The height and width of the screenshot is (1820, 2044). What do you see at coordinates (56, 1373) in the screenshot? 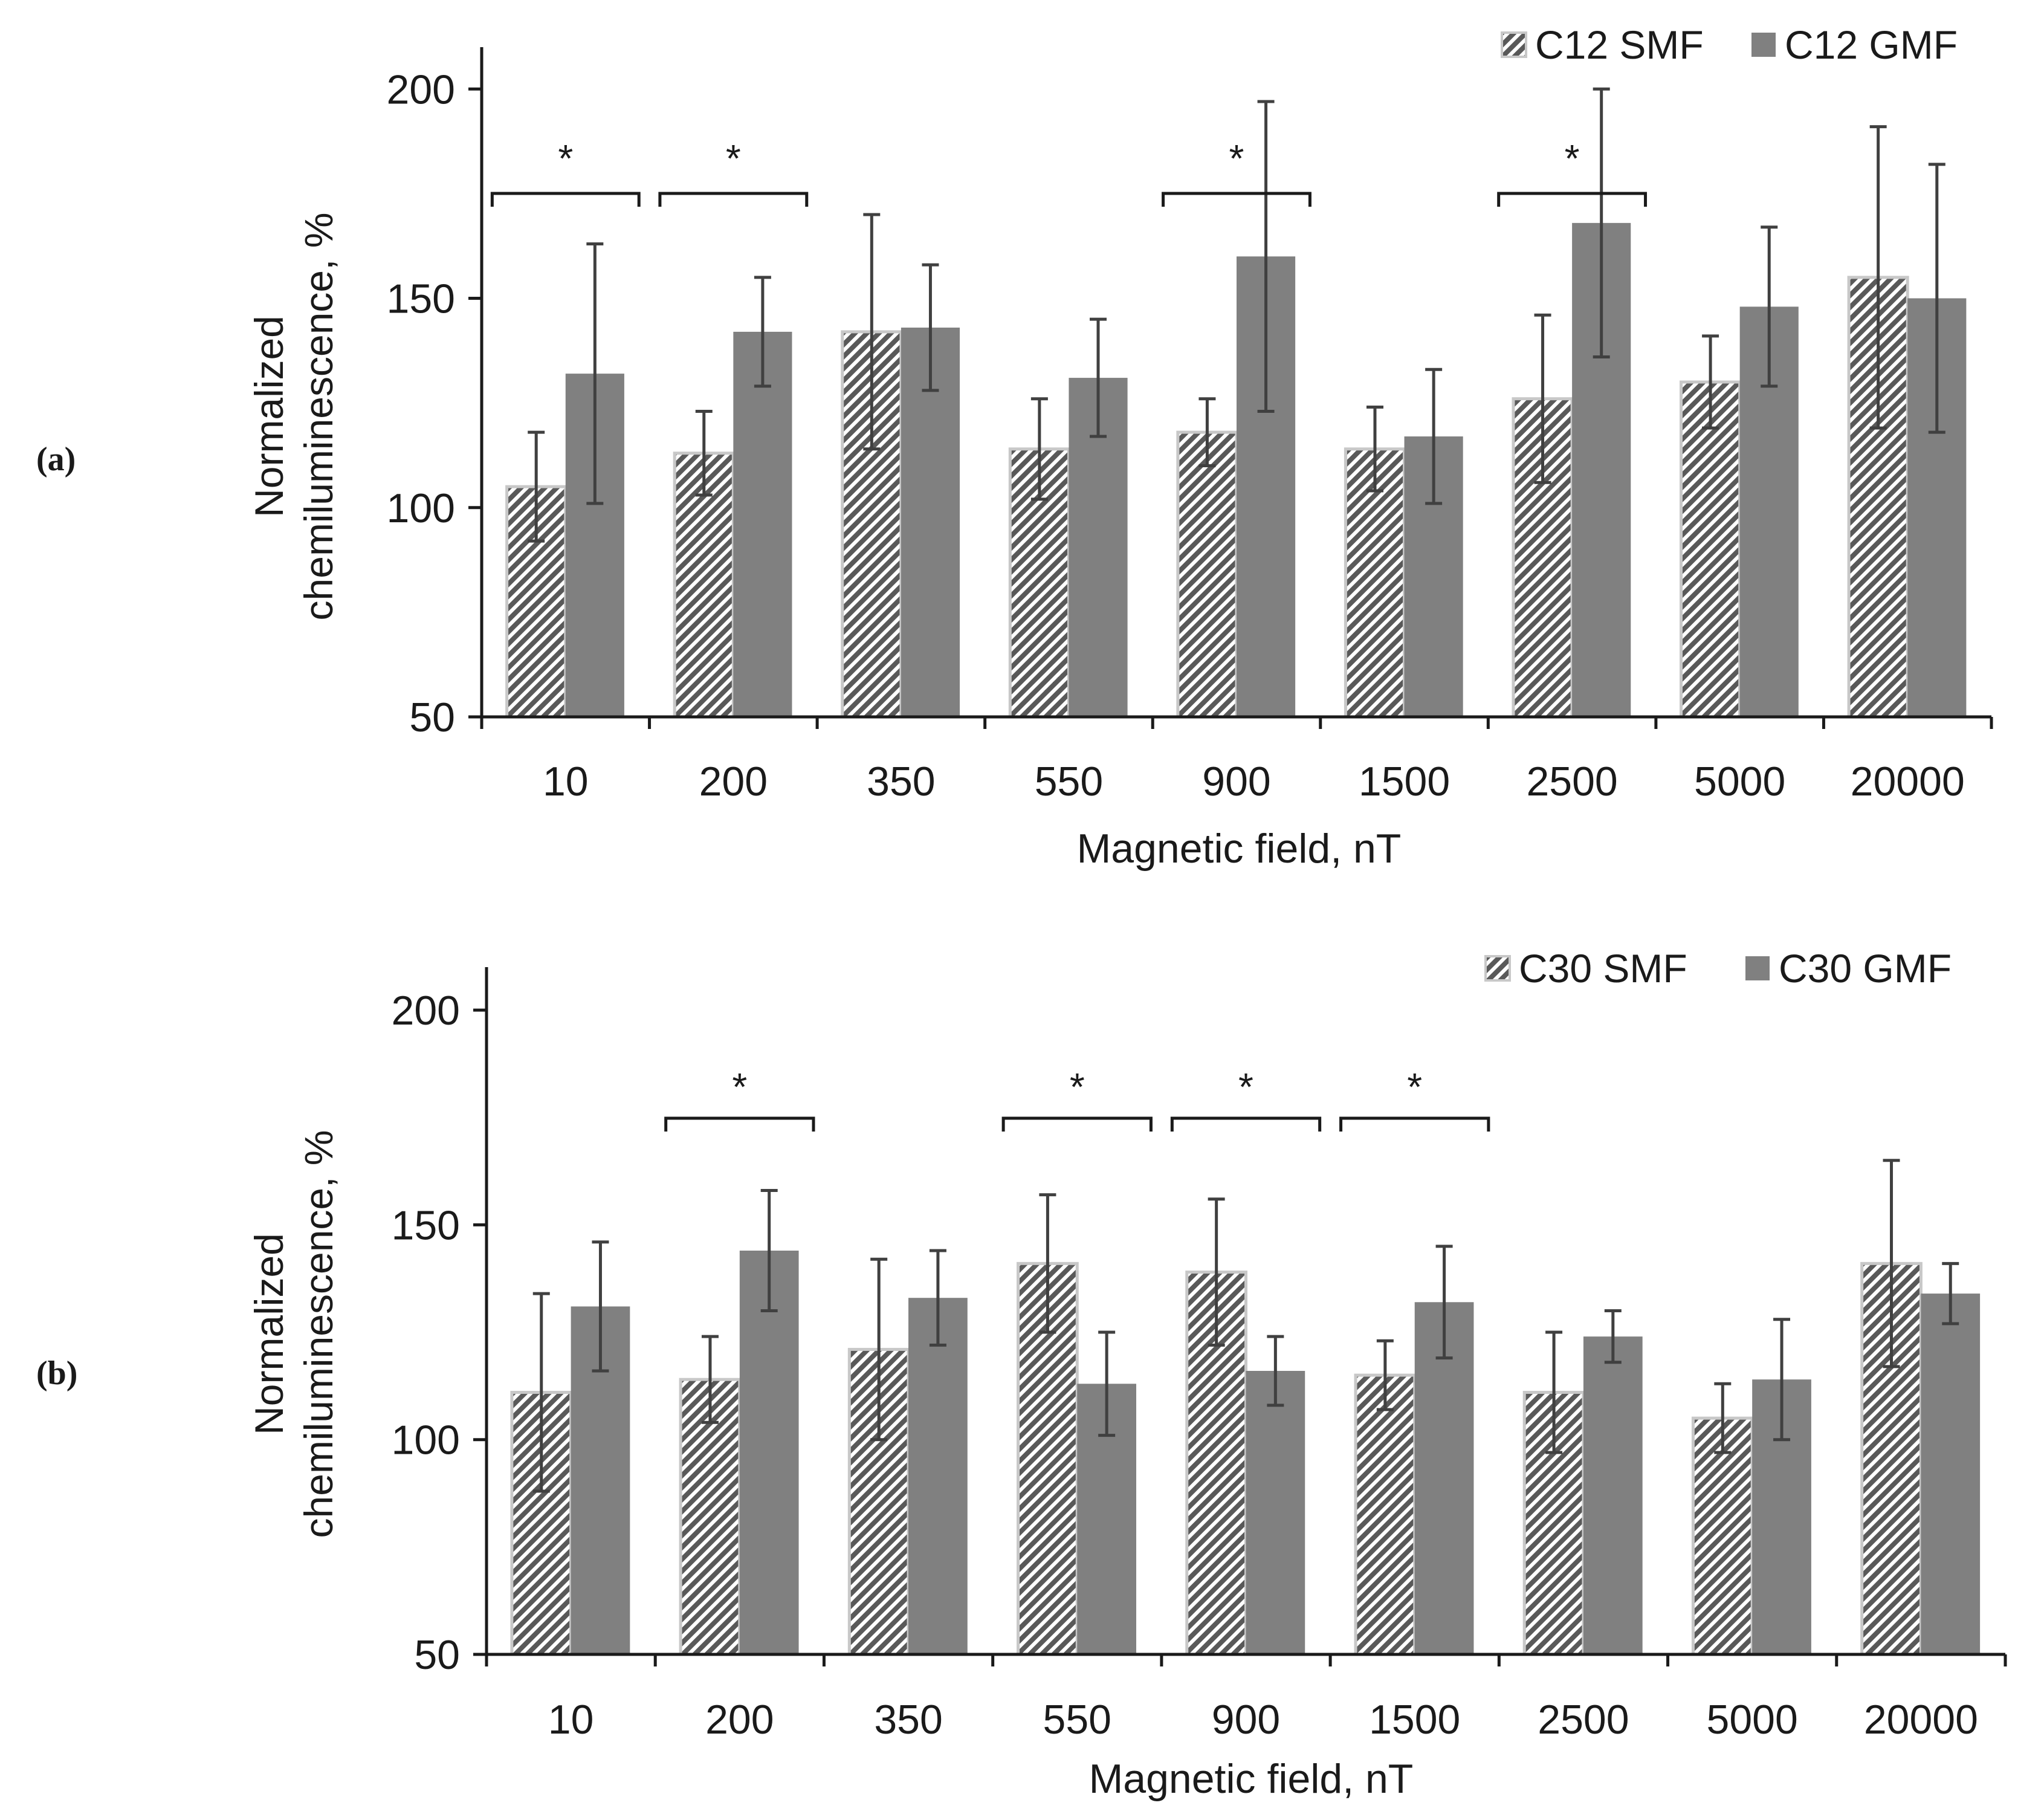
I see `panel-label: (b)` at bounding box center [56, 1373].